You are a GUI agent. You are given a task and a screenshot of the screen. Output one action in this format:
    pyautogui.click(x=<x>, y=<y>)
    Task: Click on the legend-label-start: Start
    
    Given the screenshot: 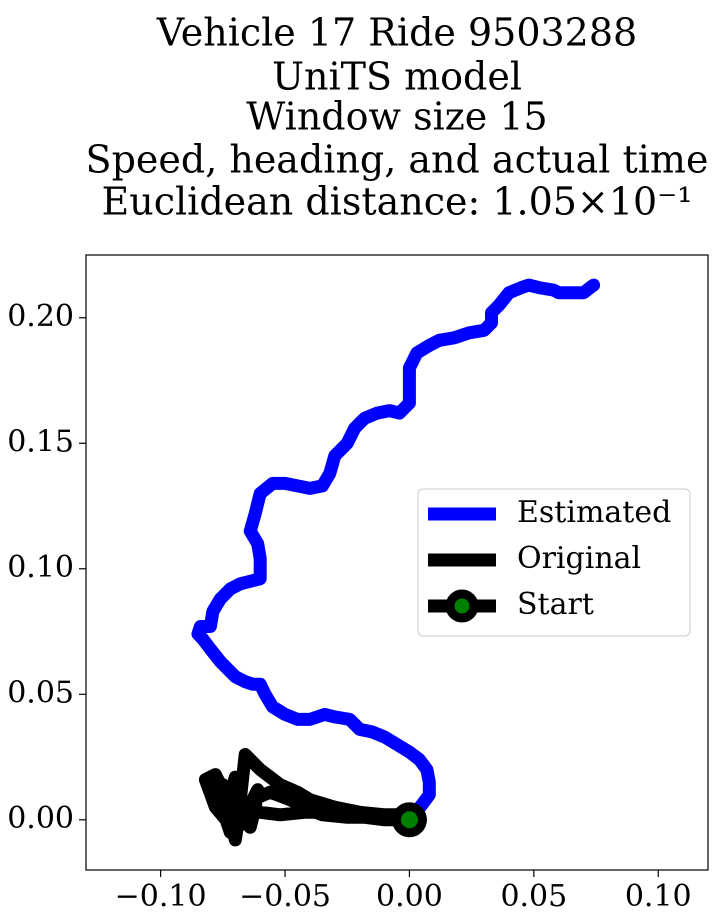 What is the action you would take?
    pyautogui.click(x=555, y=604)
    